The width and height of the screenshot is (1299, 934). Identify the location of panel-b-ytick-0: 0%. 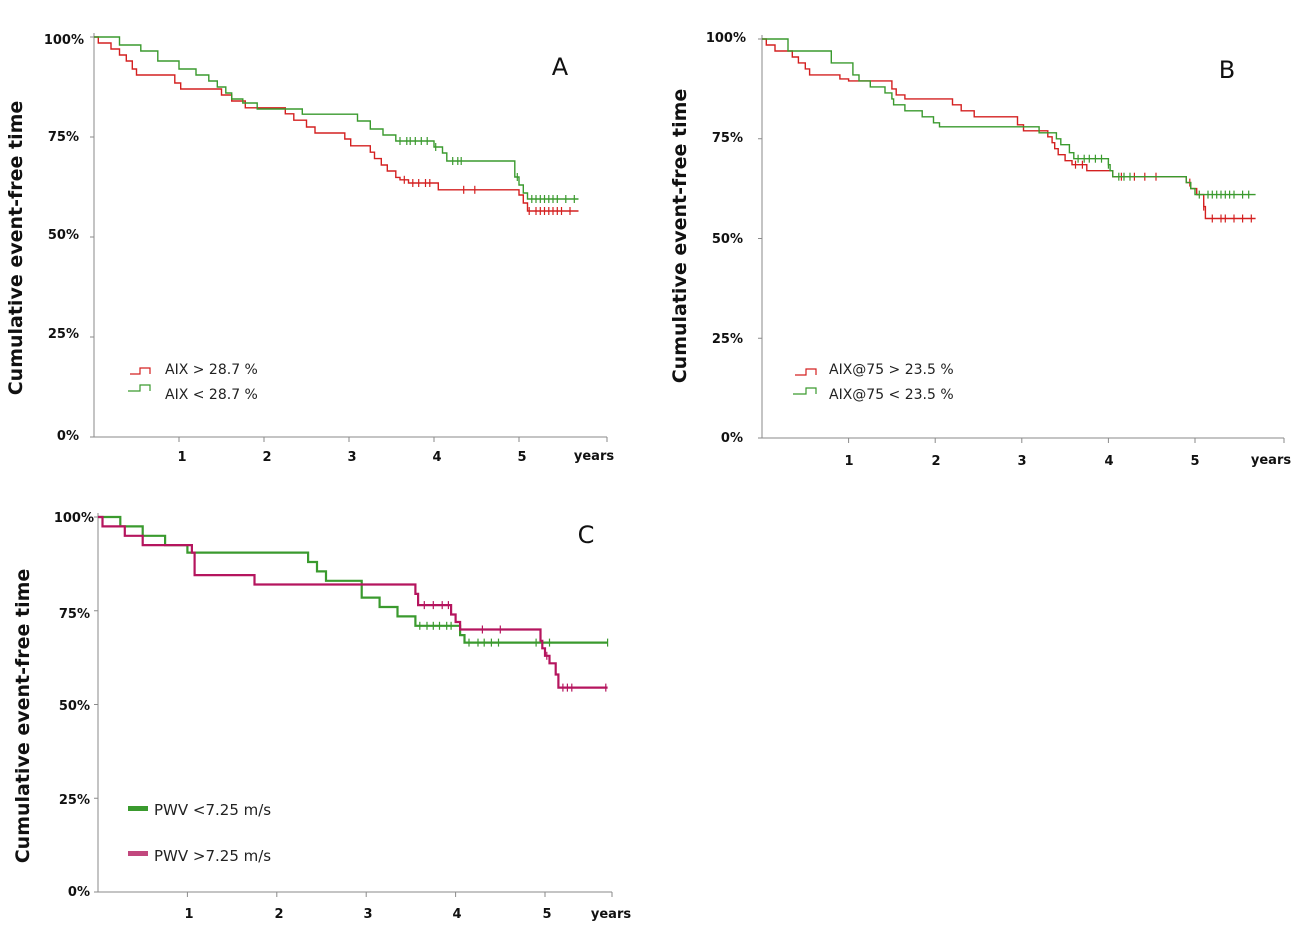
(732, 438).